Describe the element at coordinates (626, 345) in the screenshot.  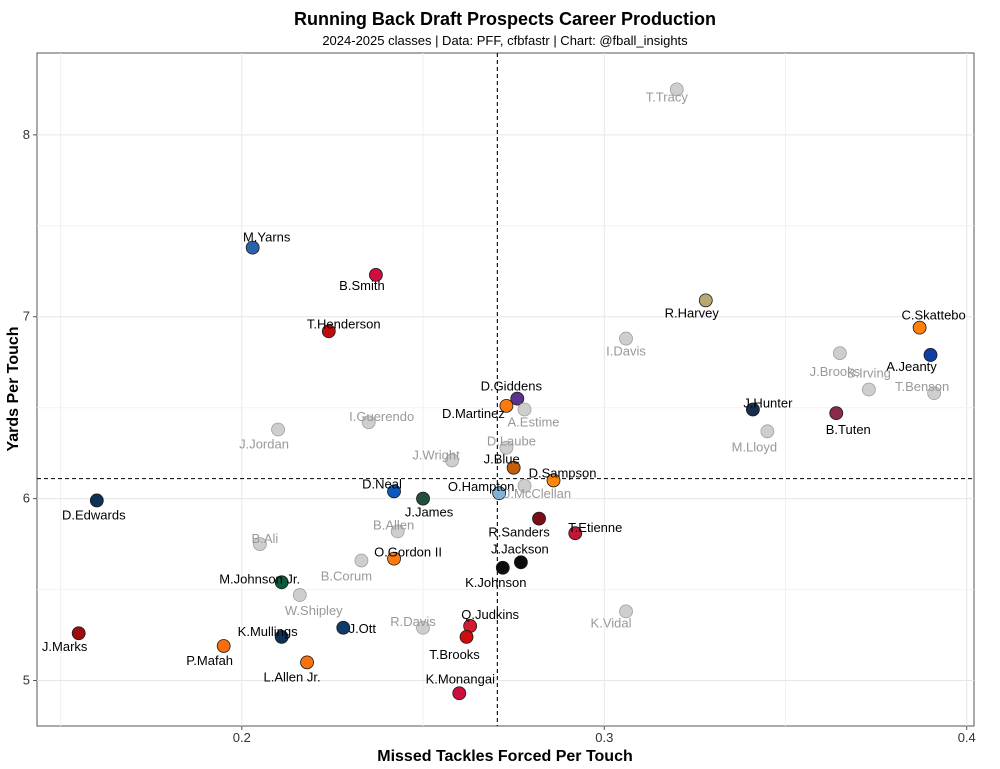
I see `point-i-davis: I.Davis` at that location.